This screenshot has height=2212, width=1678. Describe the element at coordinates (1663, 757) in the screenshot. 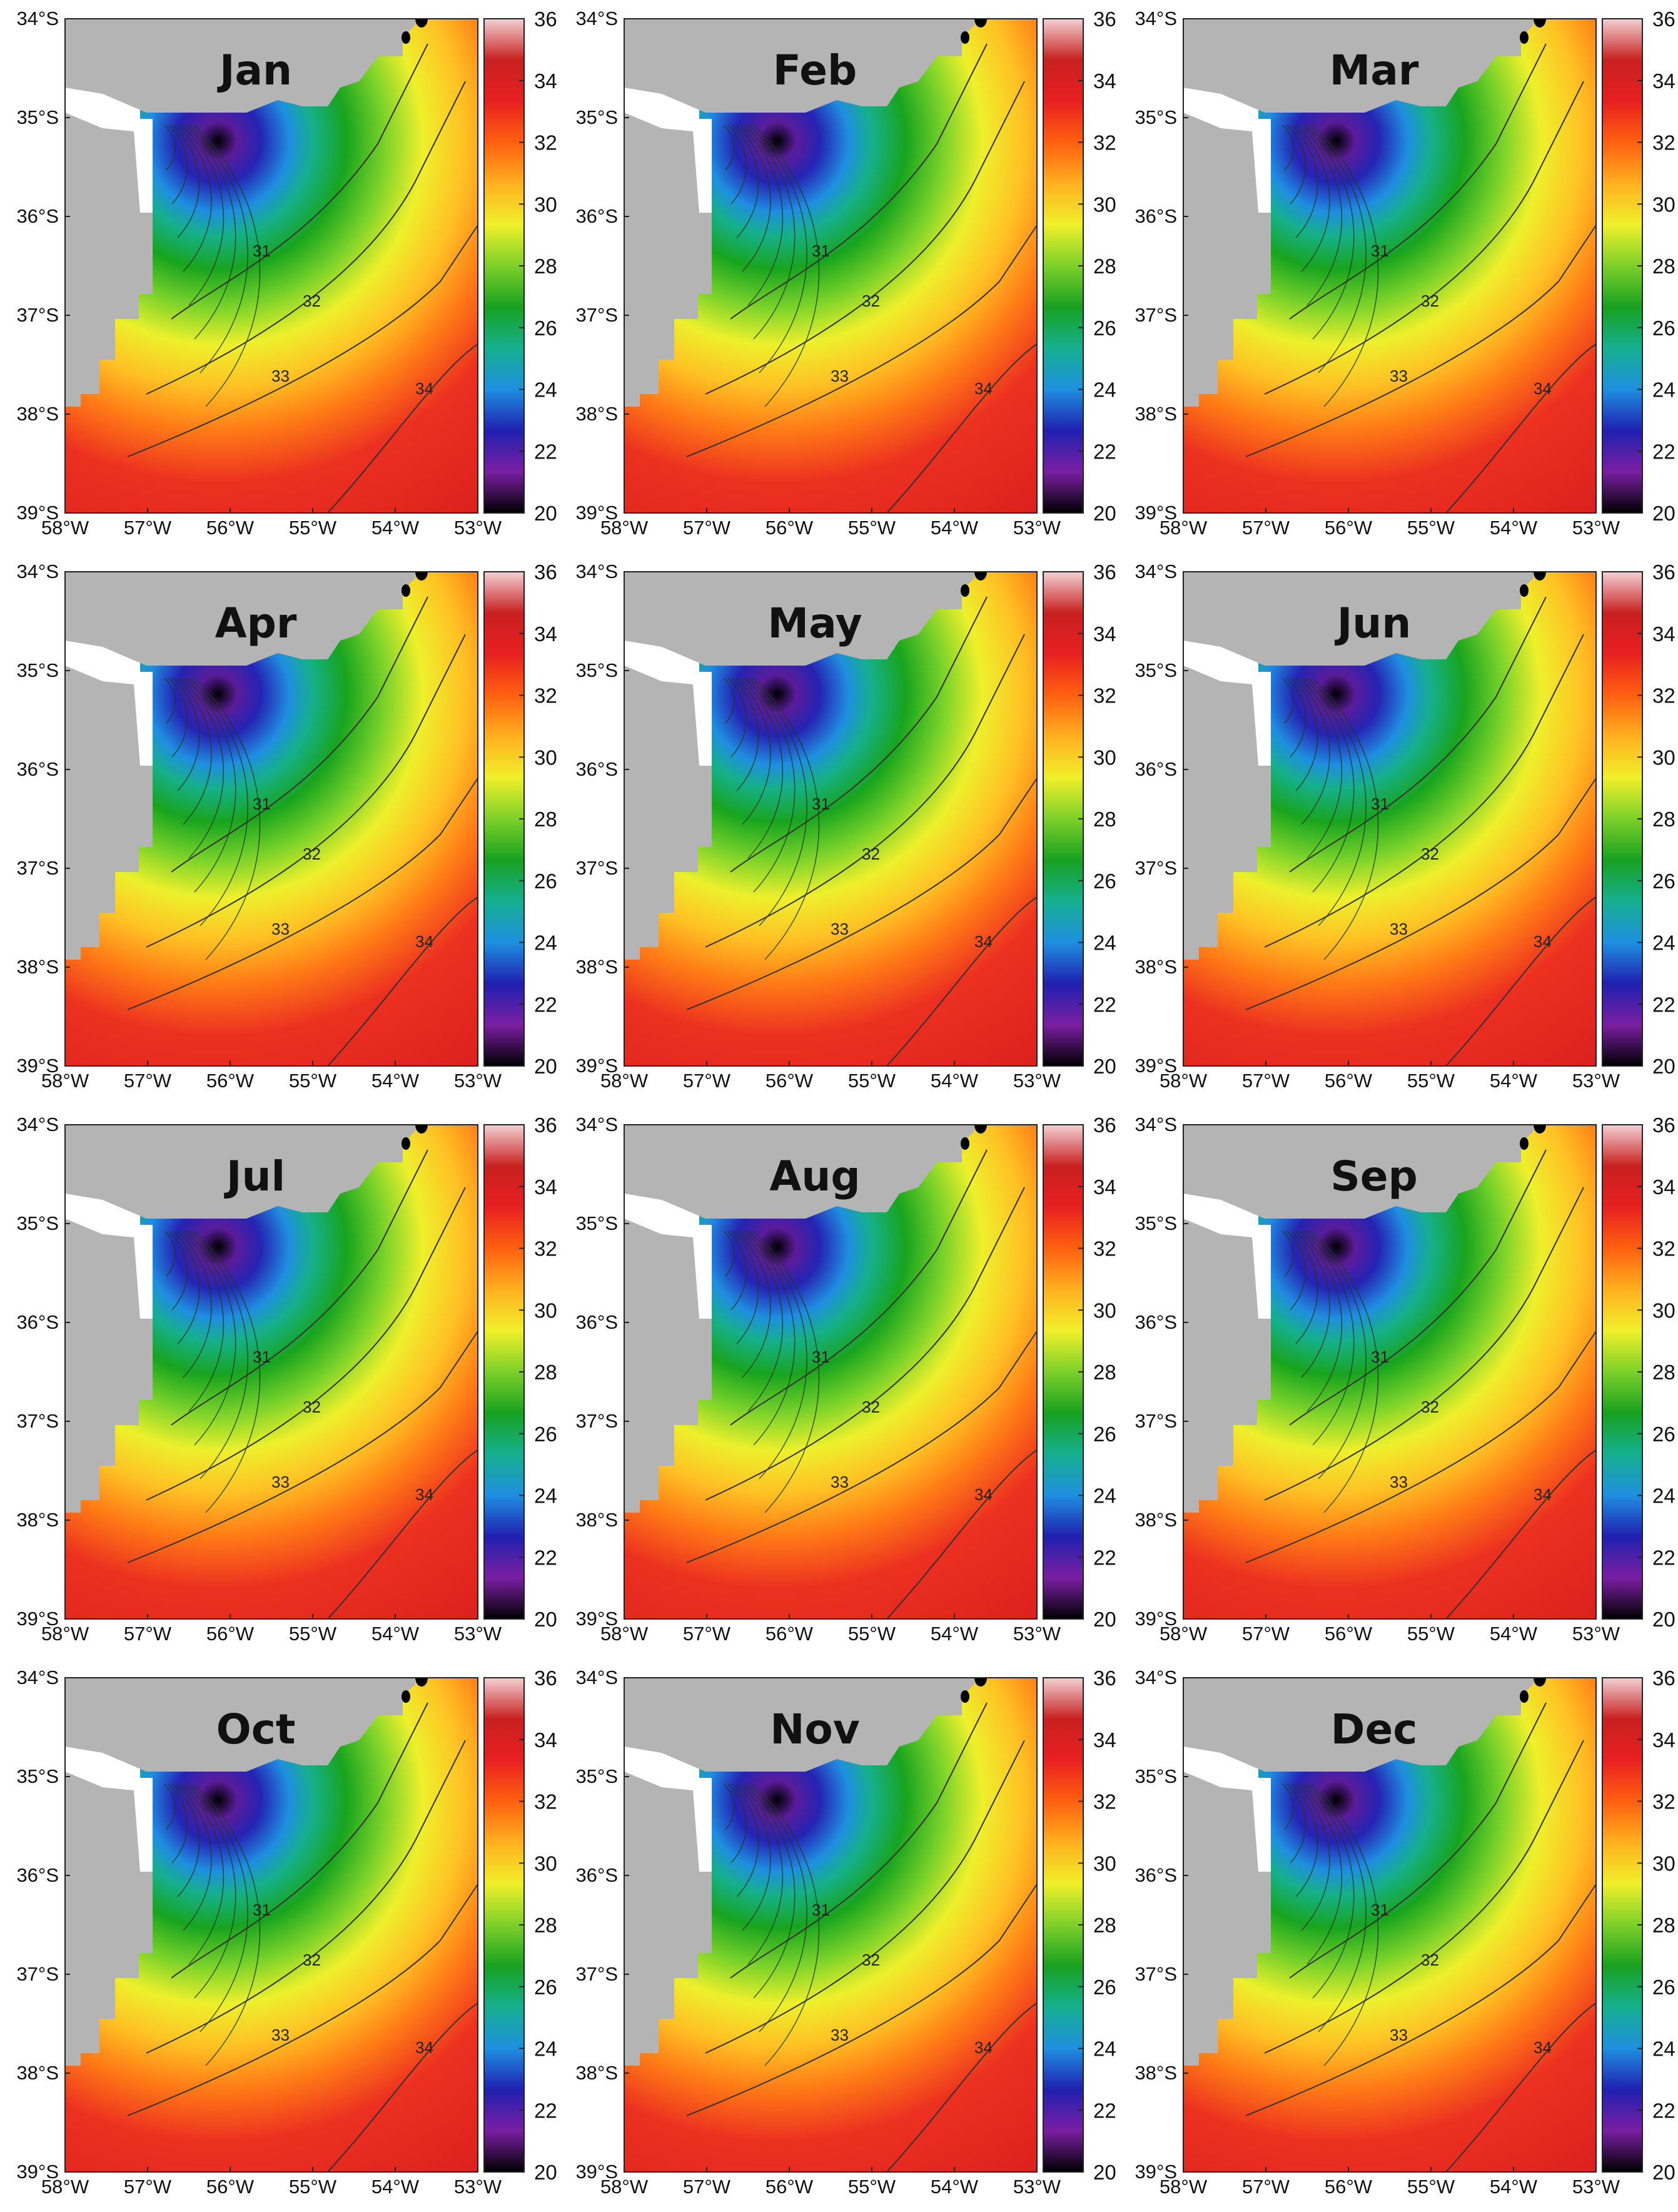

I see `colorbar-tick-label: 30` at that location.